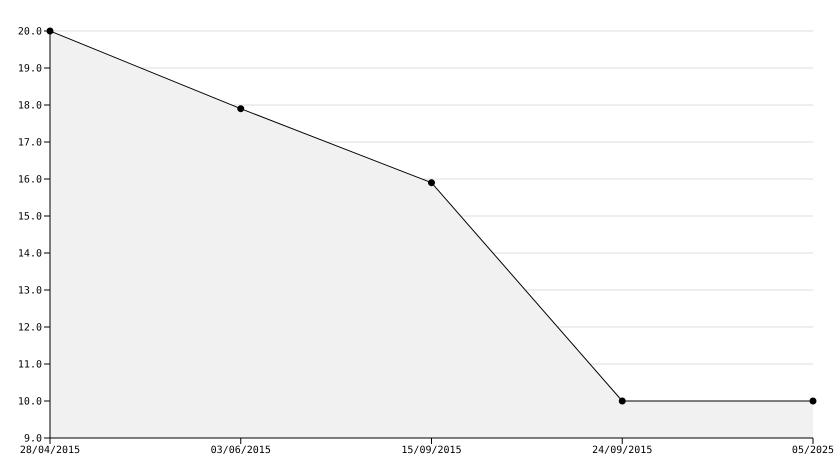  I want to click on y-tick-label: 17.0, so click(30, 143).